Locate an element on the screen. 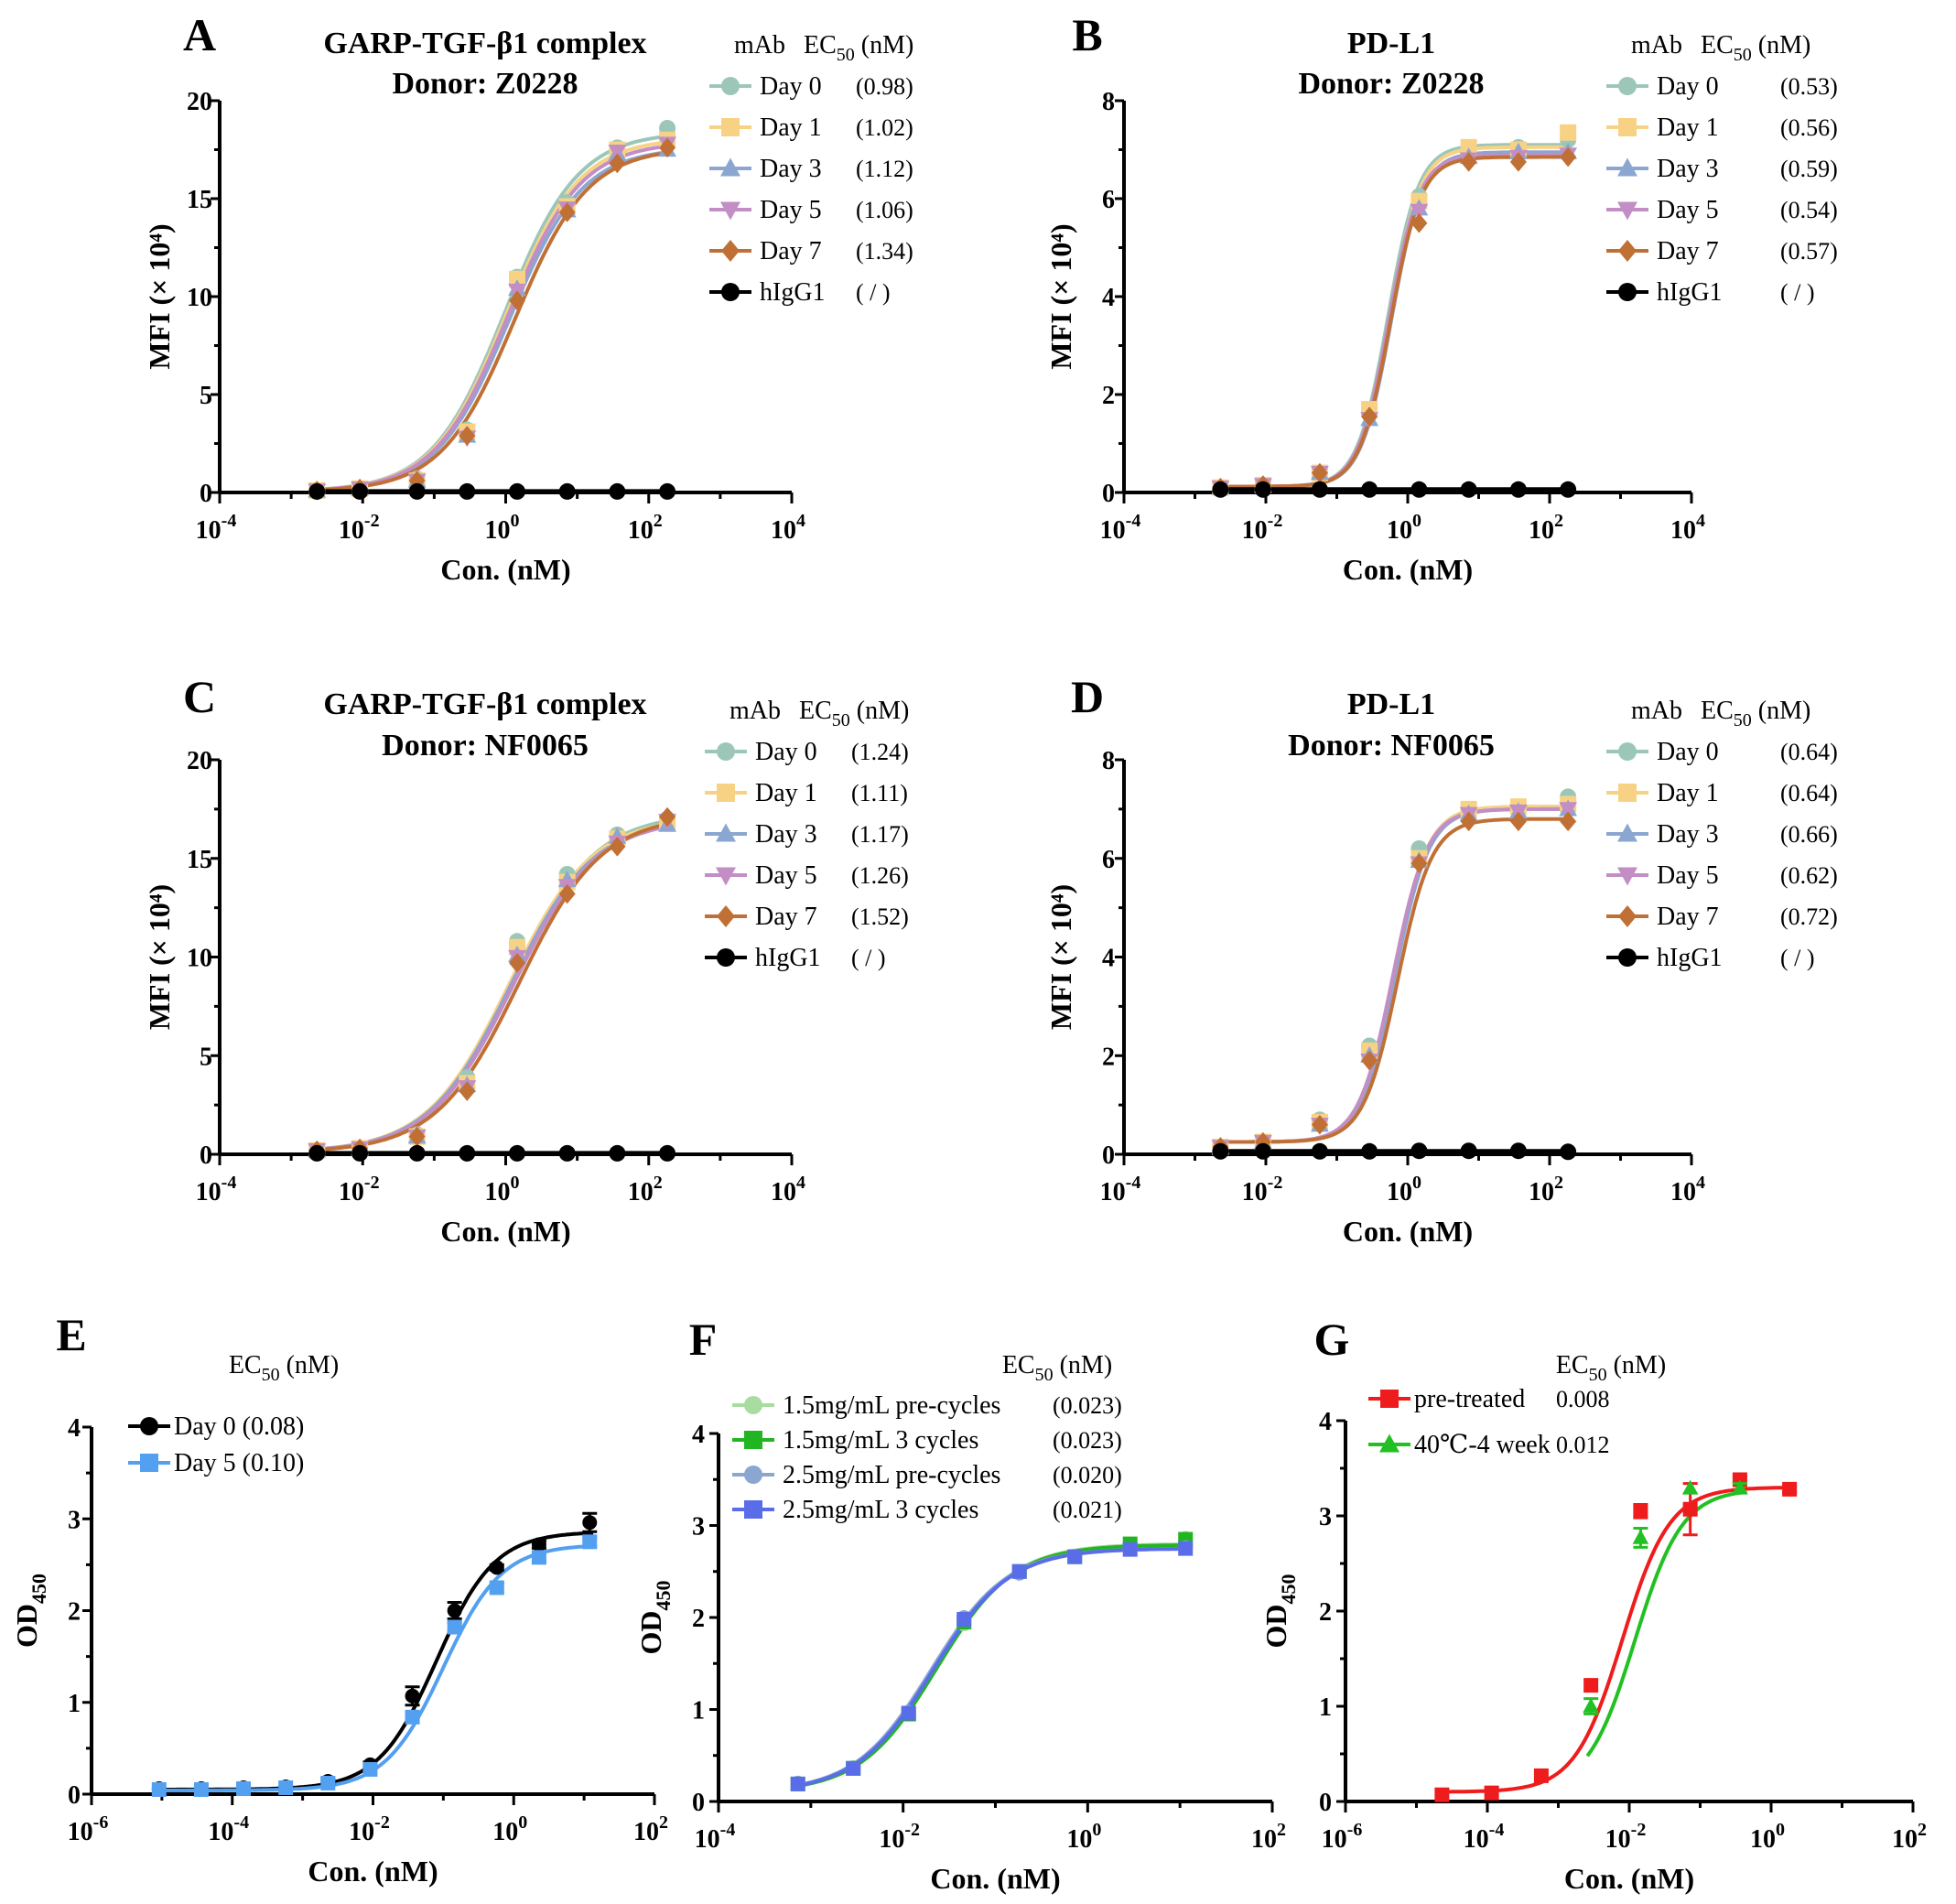  legend-ec50-value: (0.021) is located at coordinates (1088, 1510).